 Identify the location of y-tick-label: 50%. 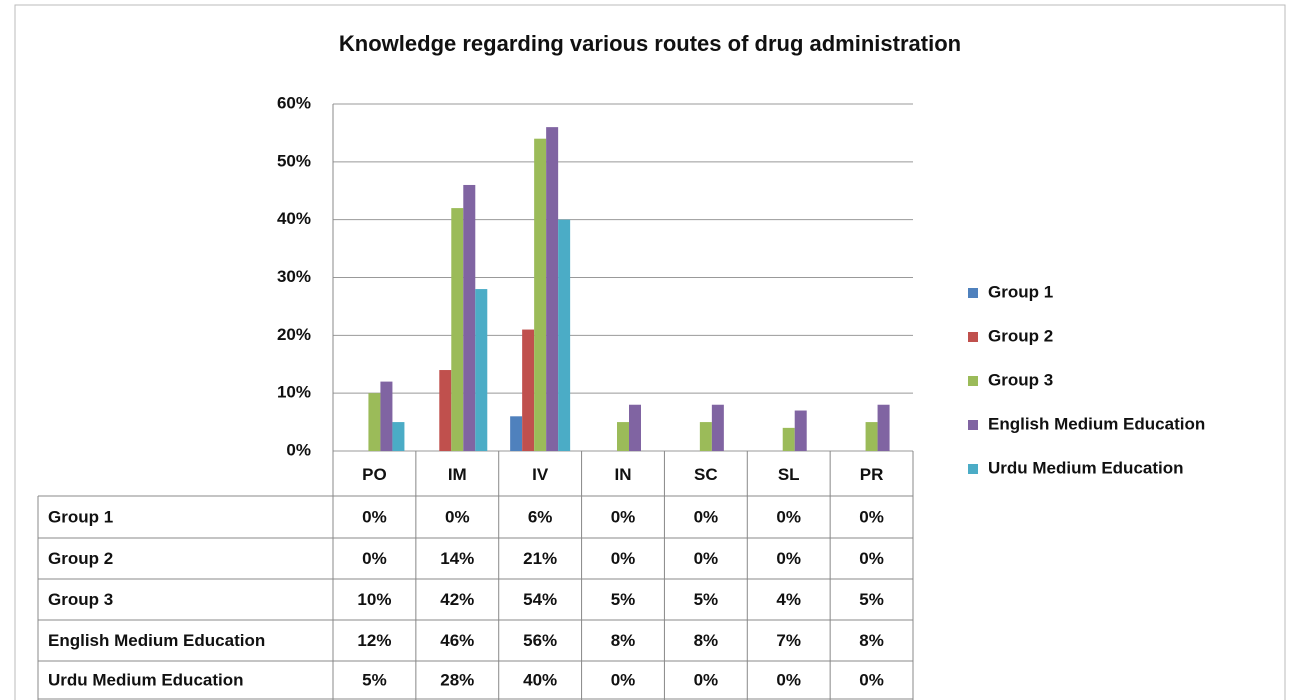
(294, 160).